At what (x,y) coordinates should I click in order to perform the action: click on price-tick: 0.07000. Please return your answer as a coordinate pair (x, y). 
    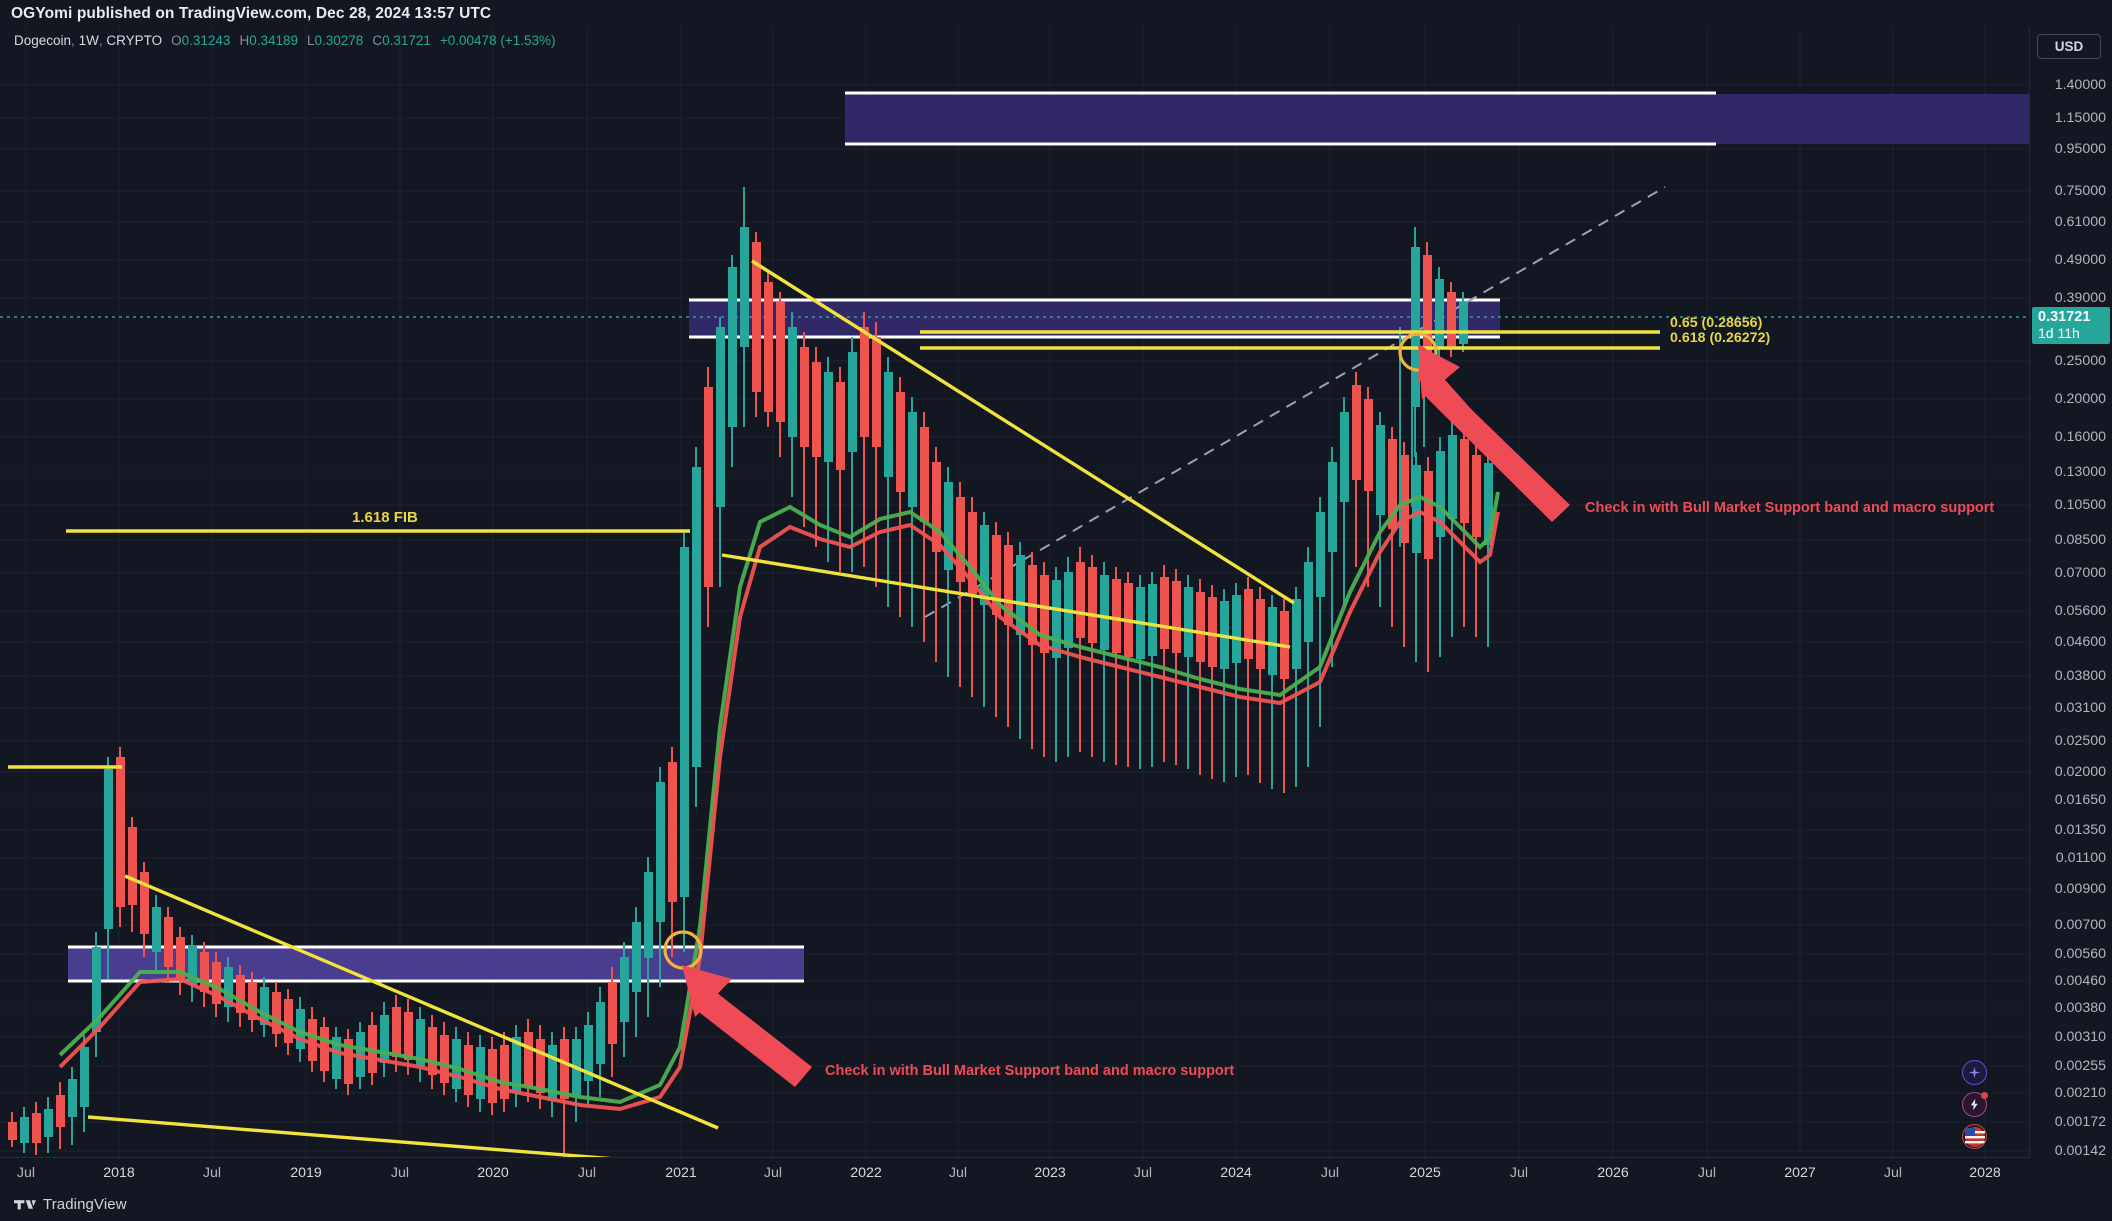
    Looking at the image, I should click on (2080, 573).